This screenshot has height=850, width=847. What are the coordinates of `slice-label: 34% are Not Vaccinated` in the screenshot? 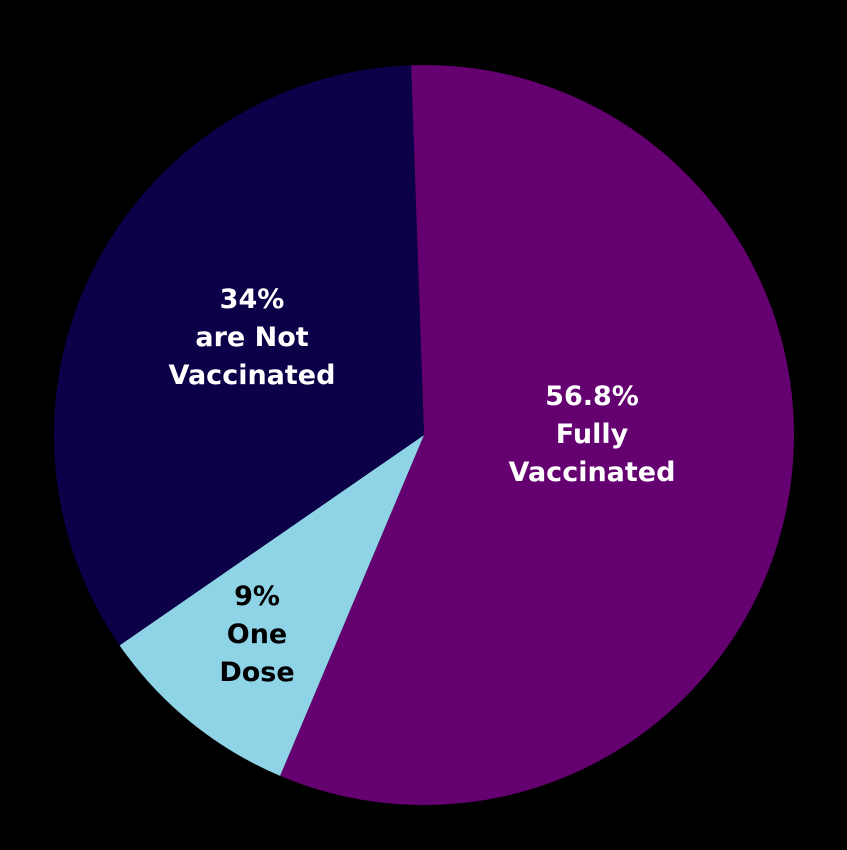 It's located at (252, 338).